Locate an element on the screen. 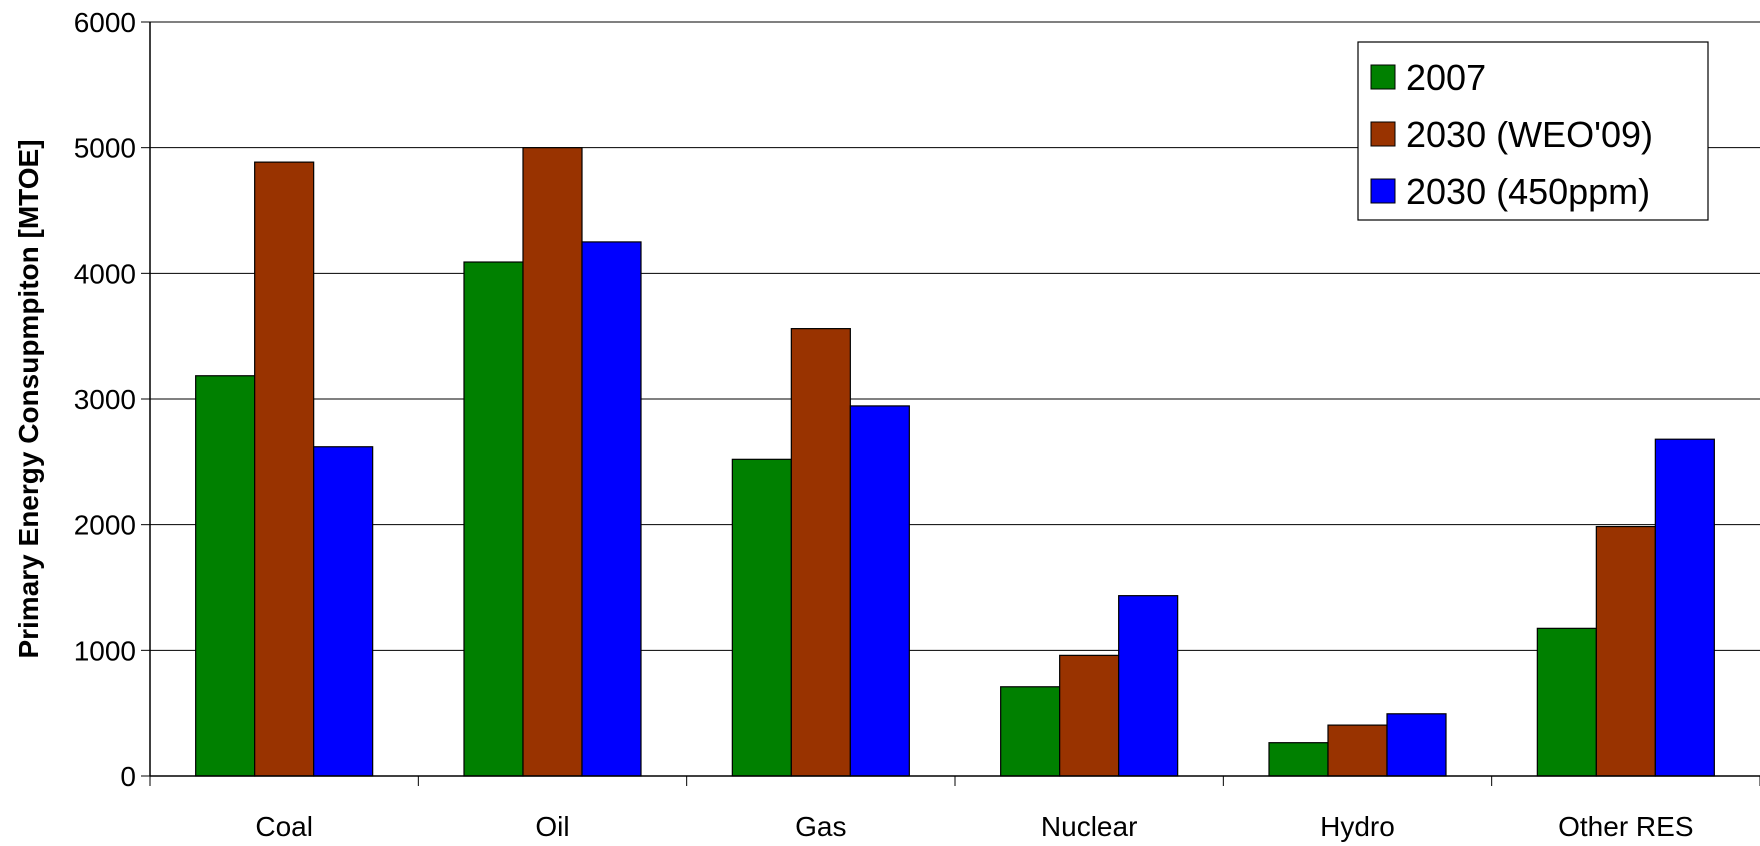  x-tick-label: Gas is located at coordinates (820, 826).